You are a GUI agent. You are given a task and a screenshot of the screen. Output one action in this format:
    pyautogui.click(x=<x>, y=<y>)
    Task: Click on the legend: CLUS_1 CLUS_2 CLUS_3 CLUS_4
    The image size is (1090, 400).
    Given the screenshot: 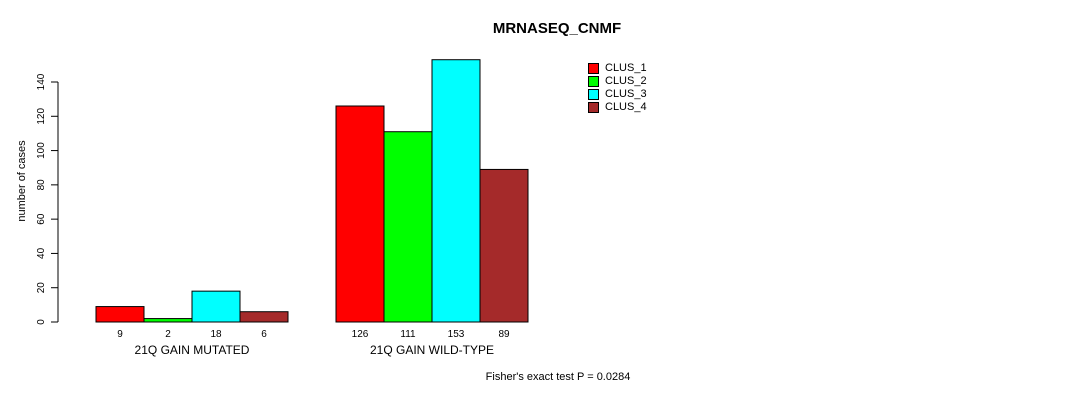 What is the action you would take?
    pyautogui.click(x=617, y=88)
    